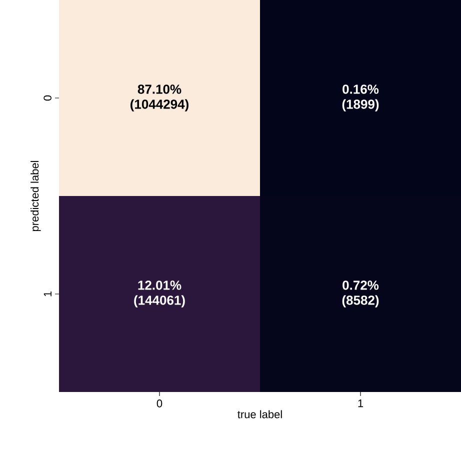 This screenshot has height=466, width=461. Describe the element at coordinates (360, 89) in the screenshot. I see `data-label: 0.16%` at that location.